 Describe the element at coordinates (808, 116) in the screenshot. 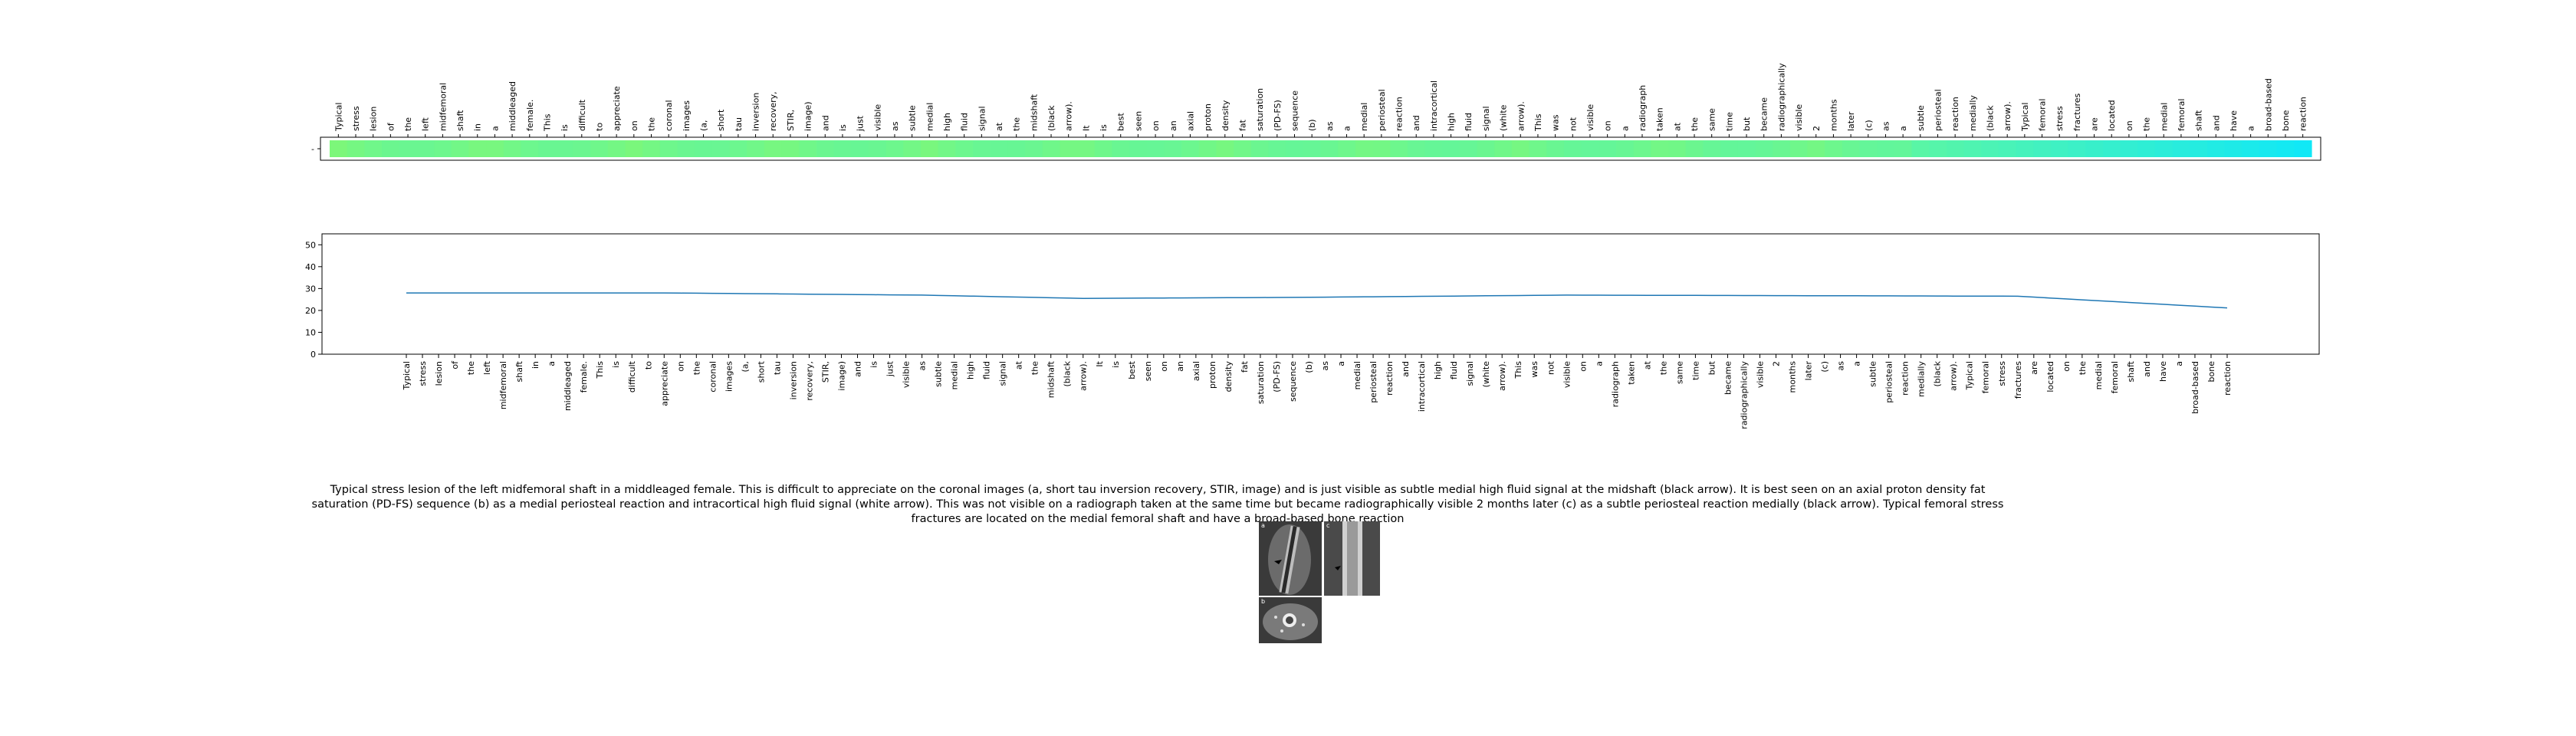

I see `heatmap-token-label: image)` at that location.